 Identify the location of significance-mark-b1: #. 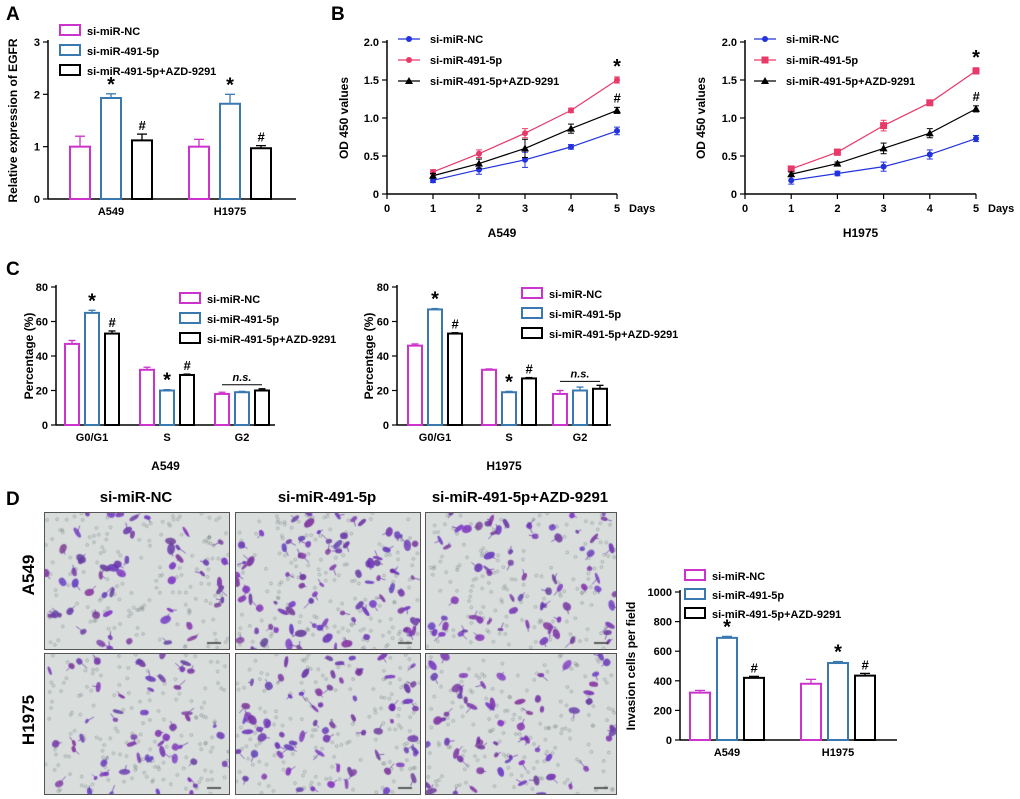
(617, 97).